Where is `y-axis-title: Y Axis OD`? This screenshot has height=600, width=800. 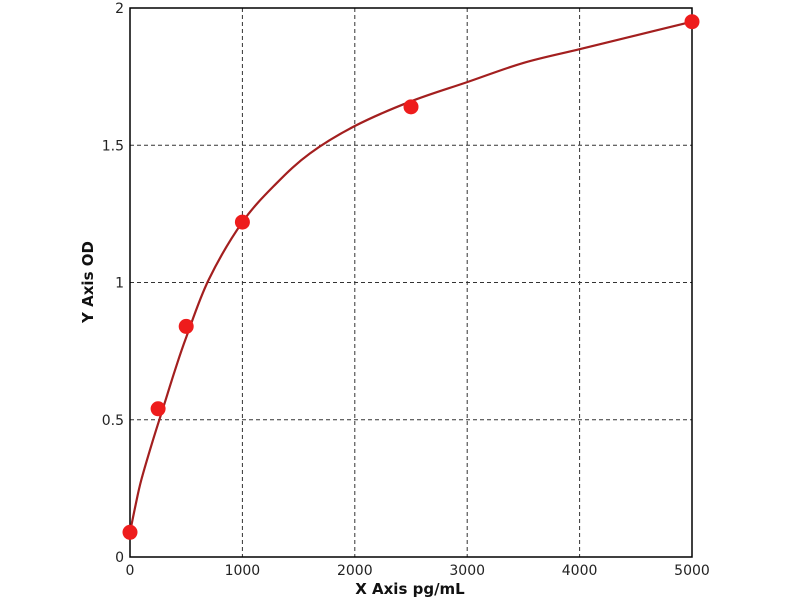 y-axis-title: Y Axis OD is located at coordinates (88, 282).